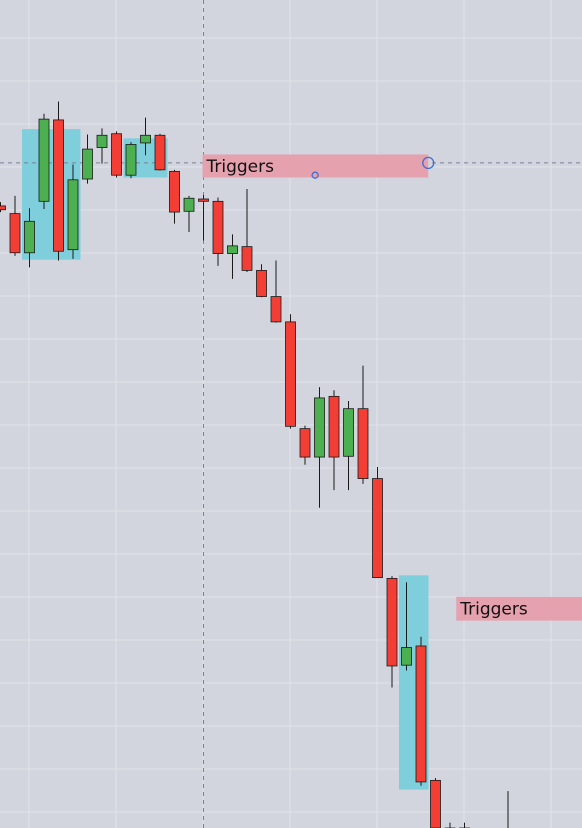 The height and width of the screenshot is (828, 582). I want to click on drawing-handles, so click(373, 167).